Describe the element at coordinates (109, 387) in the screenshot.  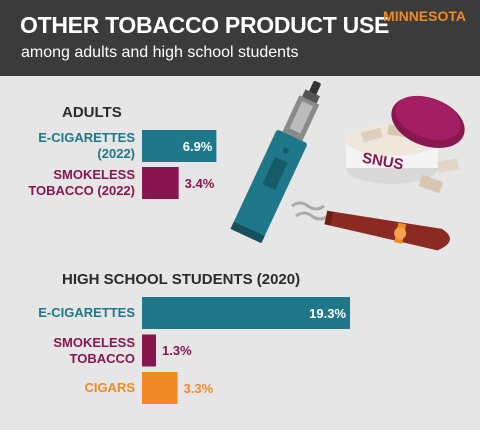
I see `category-label: CIGARS` at that location.